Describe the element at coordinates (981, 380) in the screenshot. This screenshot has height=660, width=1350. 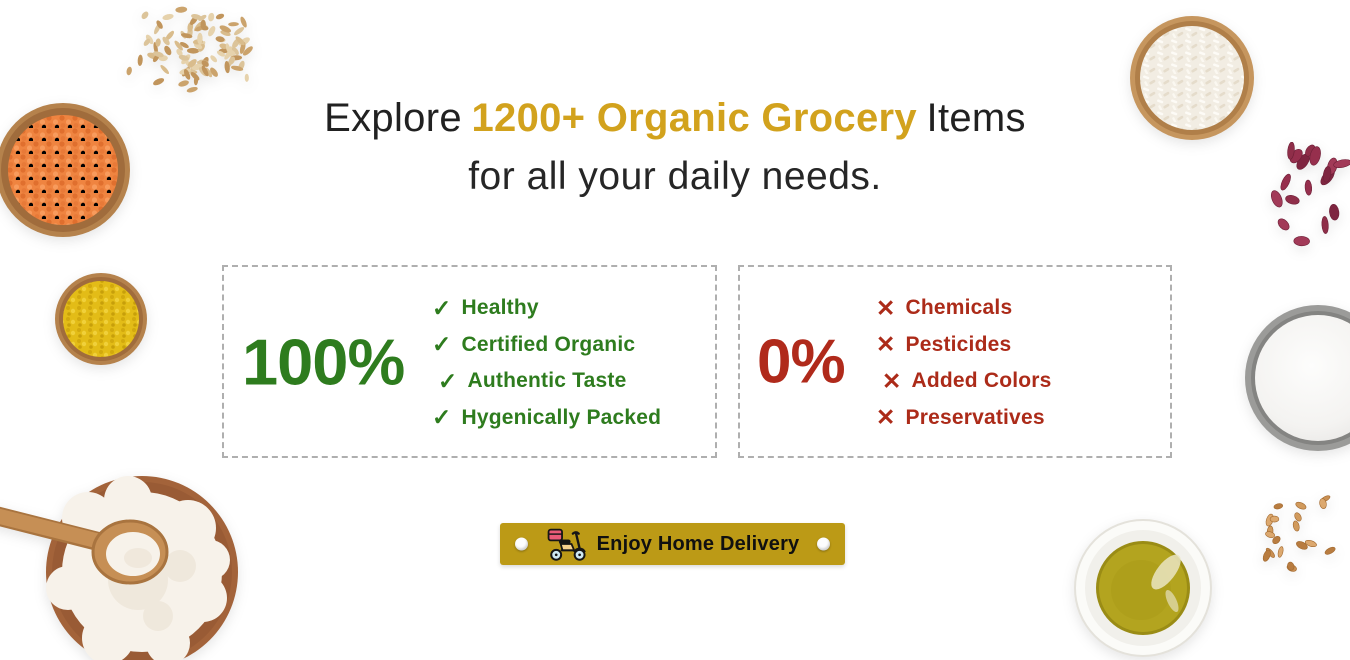
I see `additives-item-label: Added Colors` at that location.